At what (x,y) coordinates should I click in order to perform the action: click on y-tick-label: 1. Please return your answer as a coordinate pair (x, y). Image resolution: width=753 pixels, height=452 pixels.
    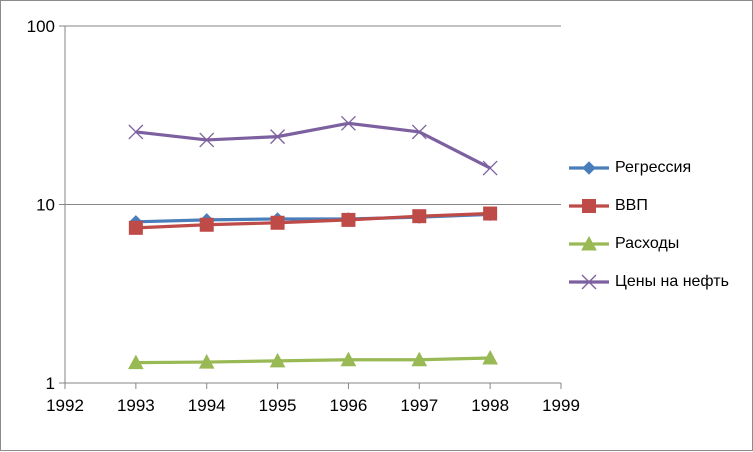
    Looking at the image, I should click on (50, 383).